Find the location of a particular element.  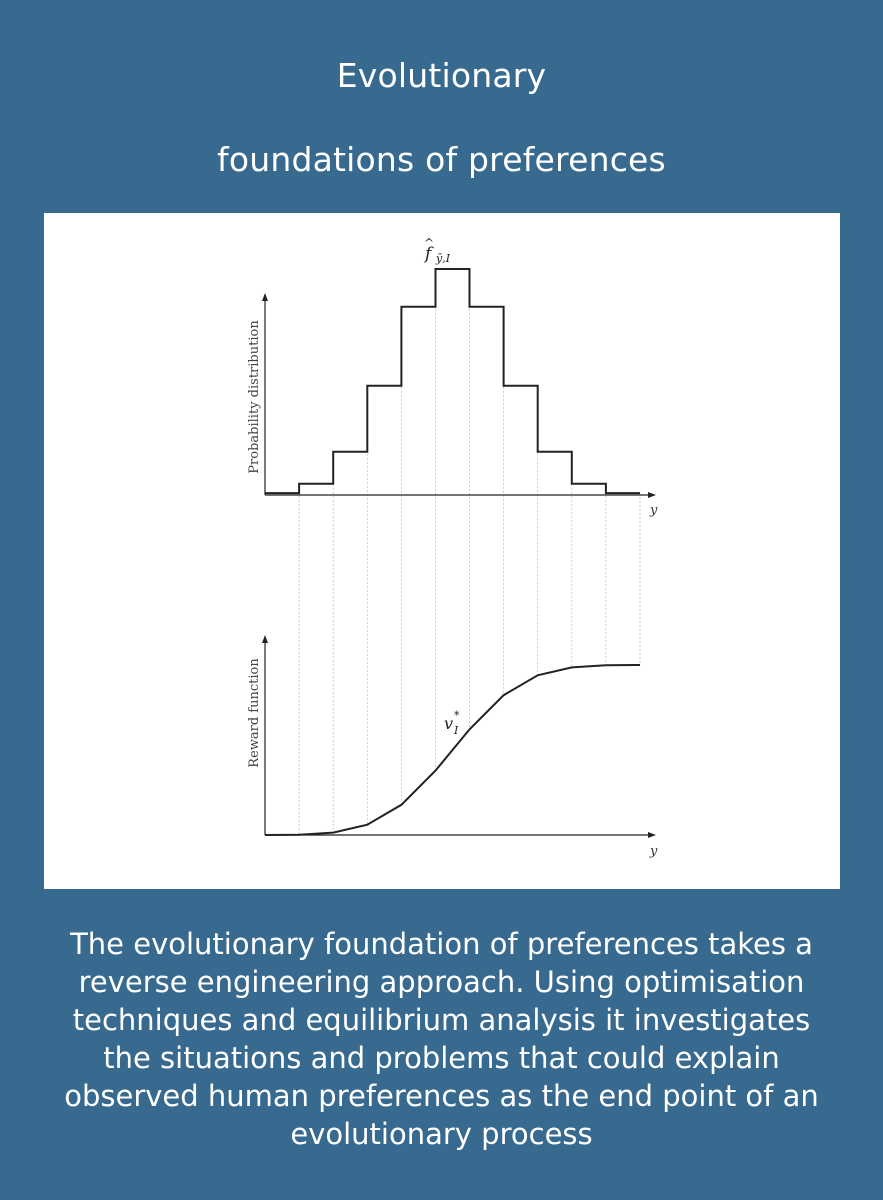

top-curve-label-sub: ȳ,I is located at coordinates (443, 258).